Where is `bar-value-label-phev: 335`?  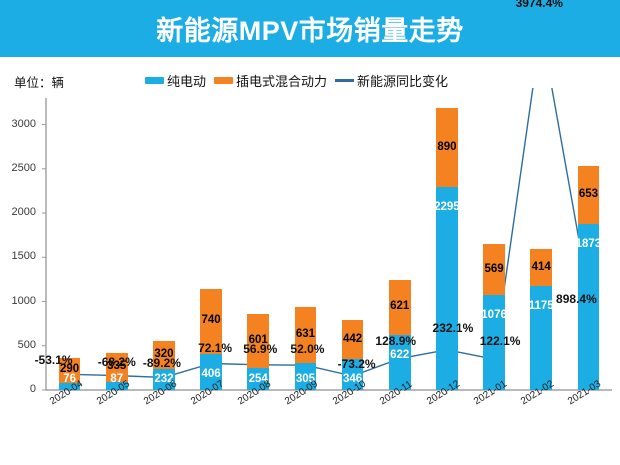 bar-value-label-phev: 335 is located at coordinates (117, 366).